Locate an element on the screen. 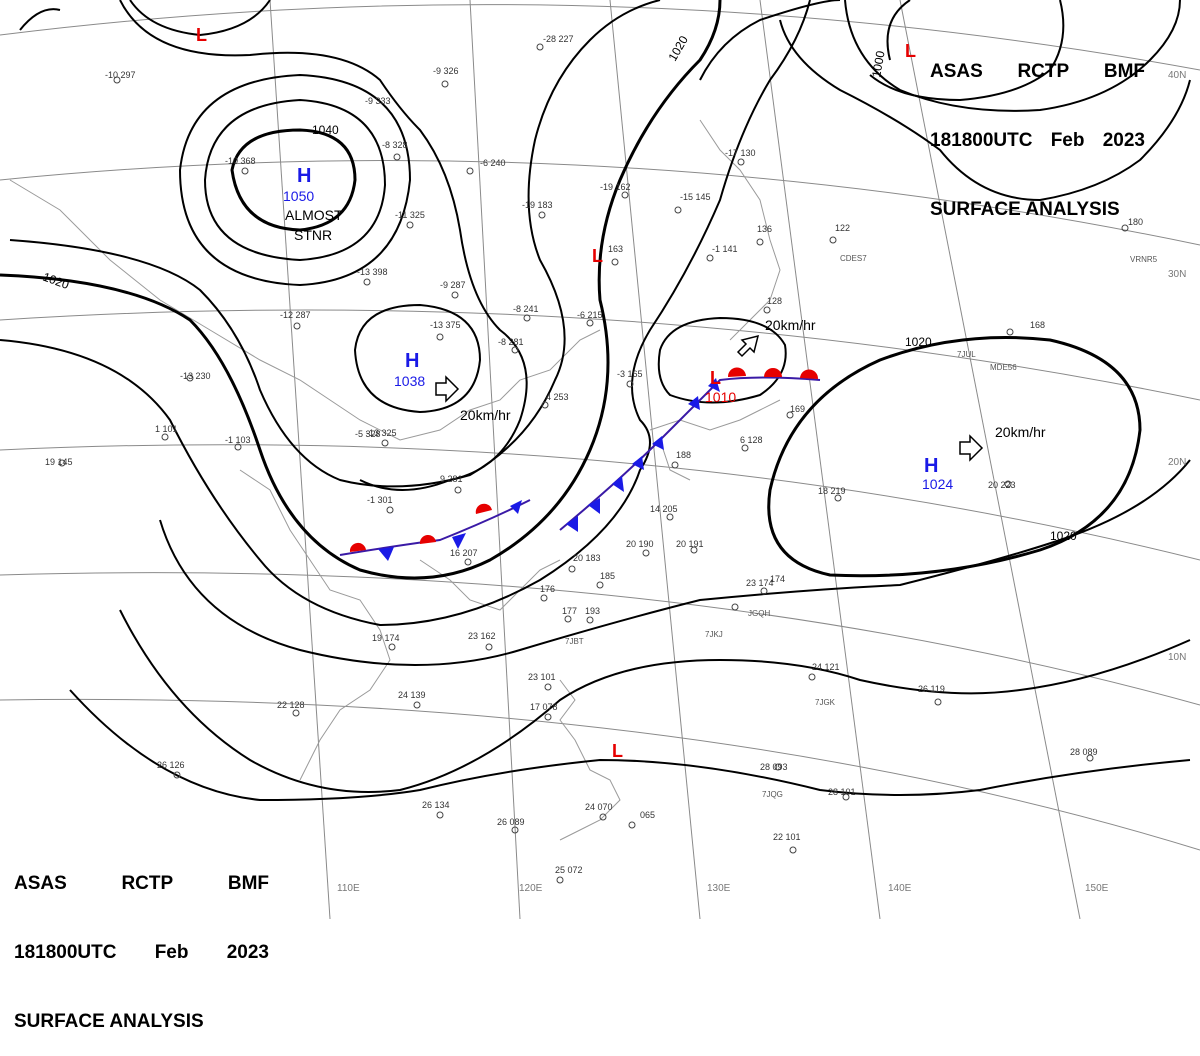 The image size is (1200, 1056). station-label: 174 is located at coordinates (777, 579).